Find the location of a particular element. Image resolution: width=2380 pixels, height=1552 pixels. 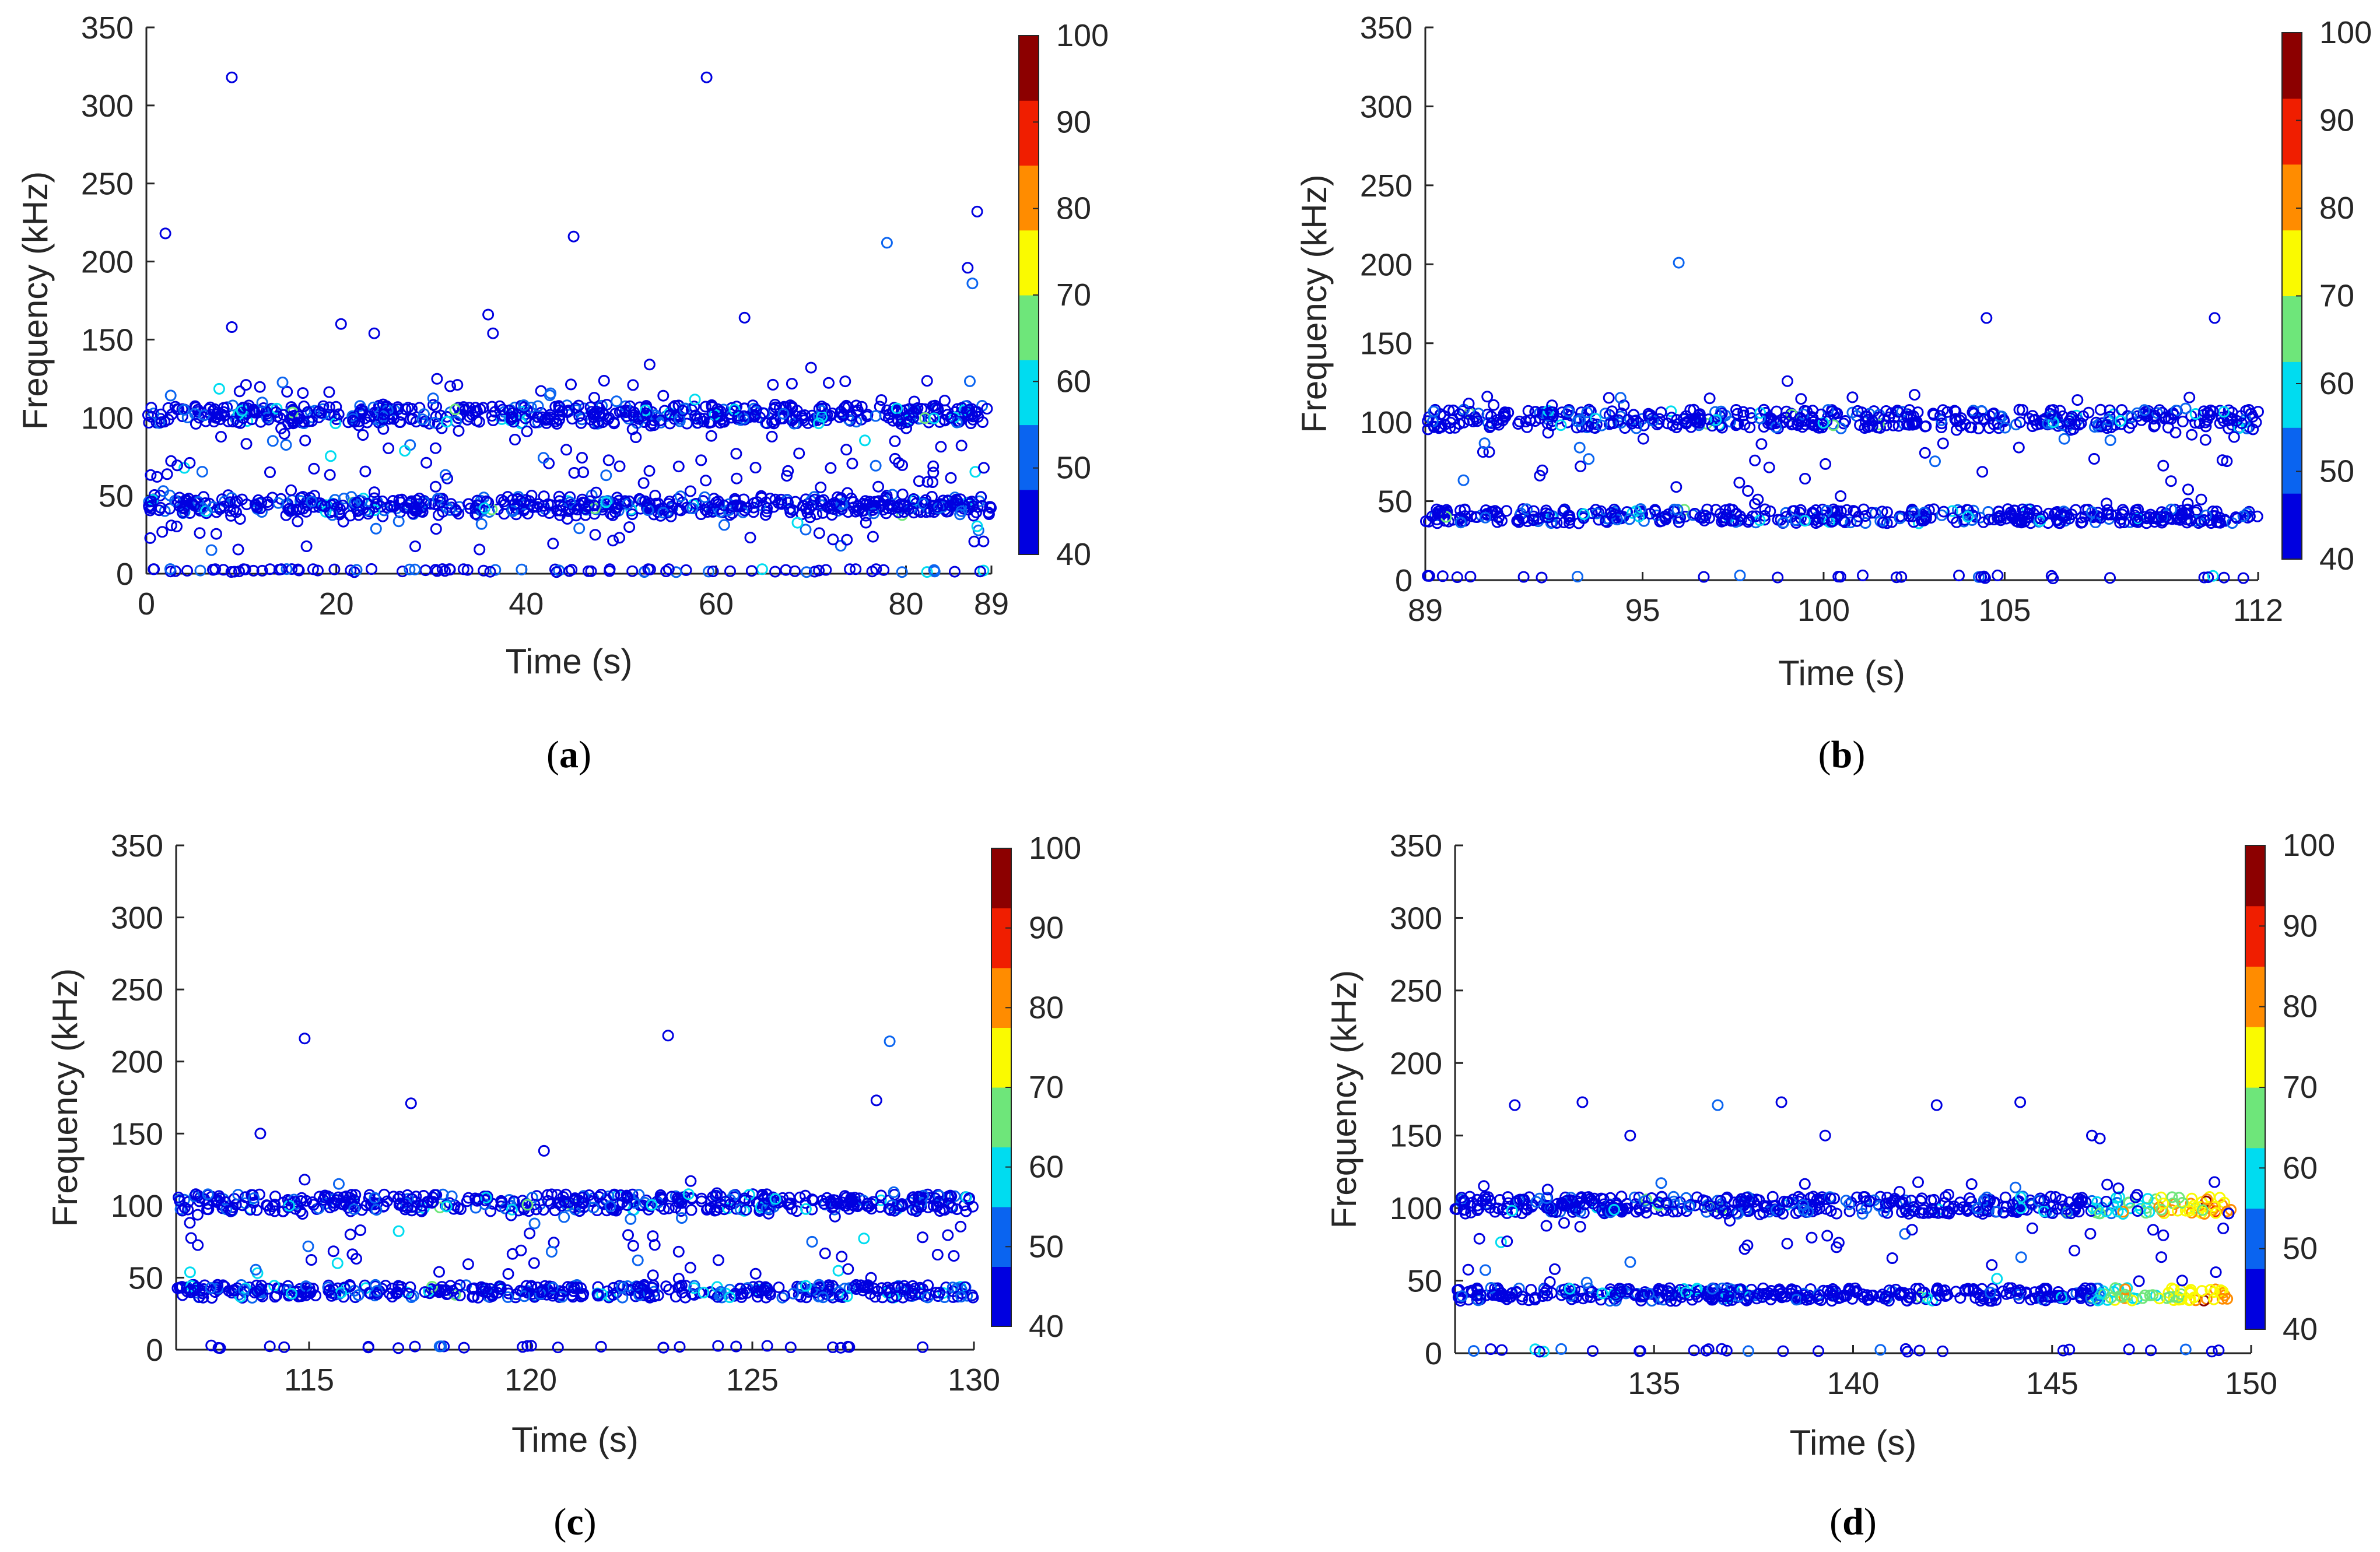

x-tick-label: 100 is located at coordinates (1823, 610).